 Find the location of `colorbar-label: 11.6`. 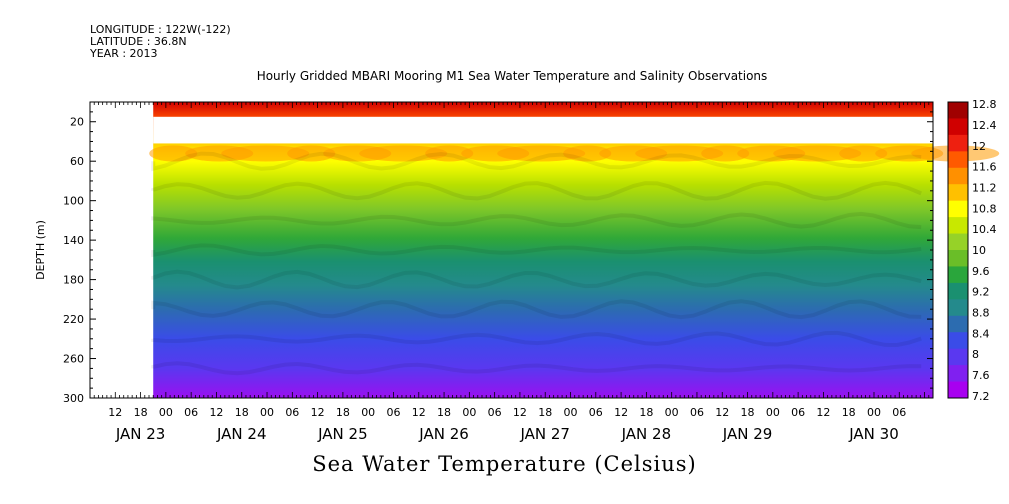

colorbar-label: 11.6 is located at coordinates (984, 167).